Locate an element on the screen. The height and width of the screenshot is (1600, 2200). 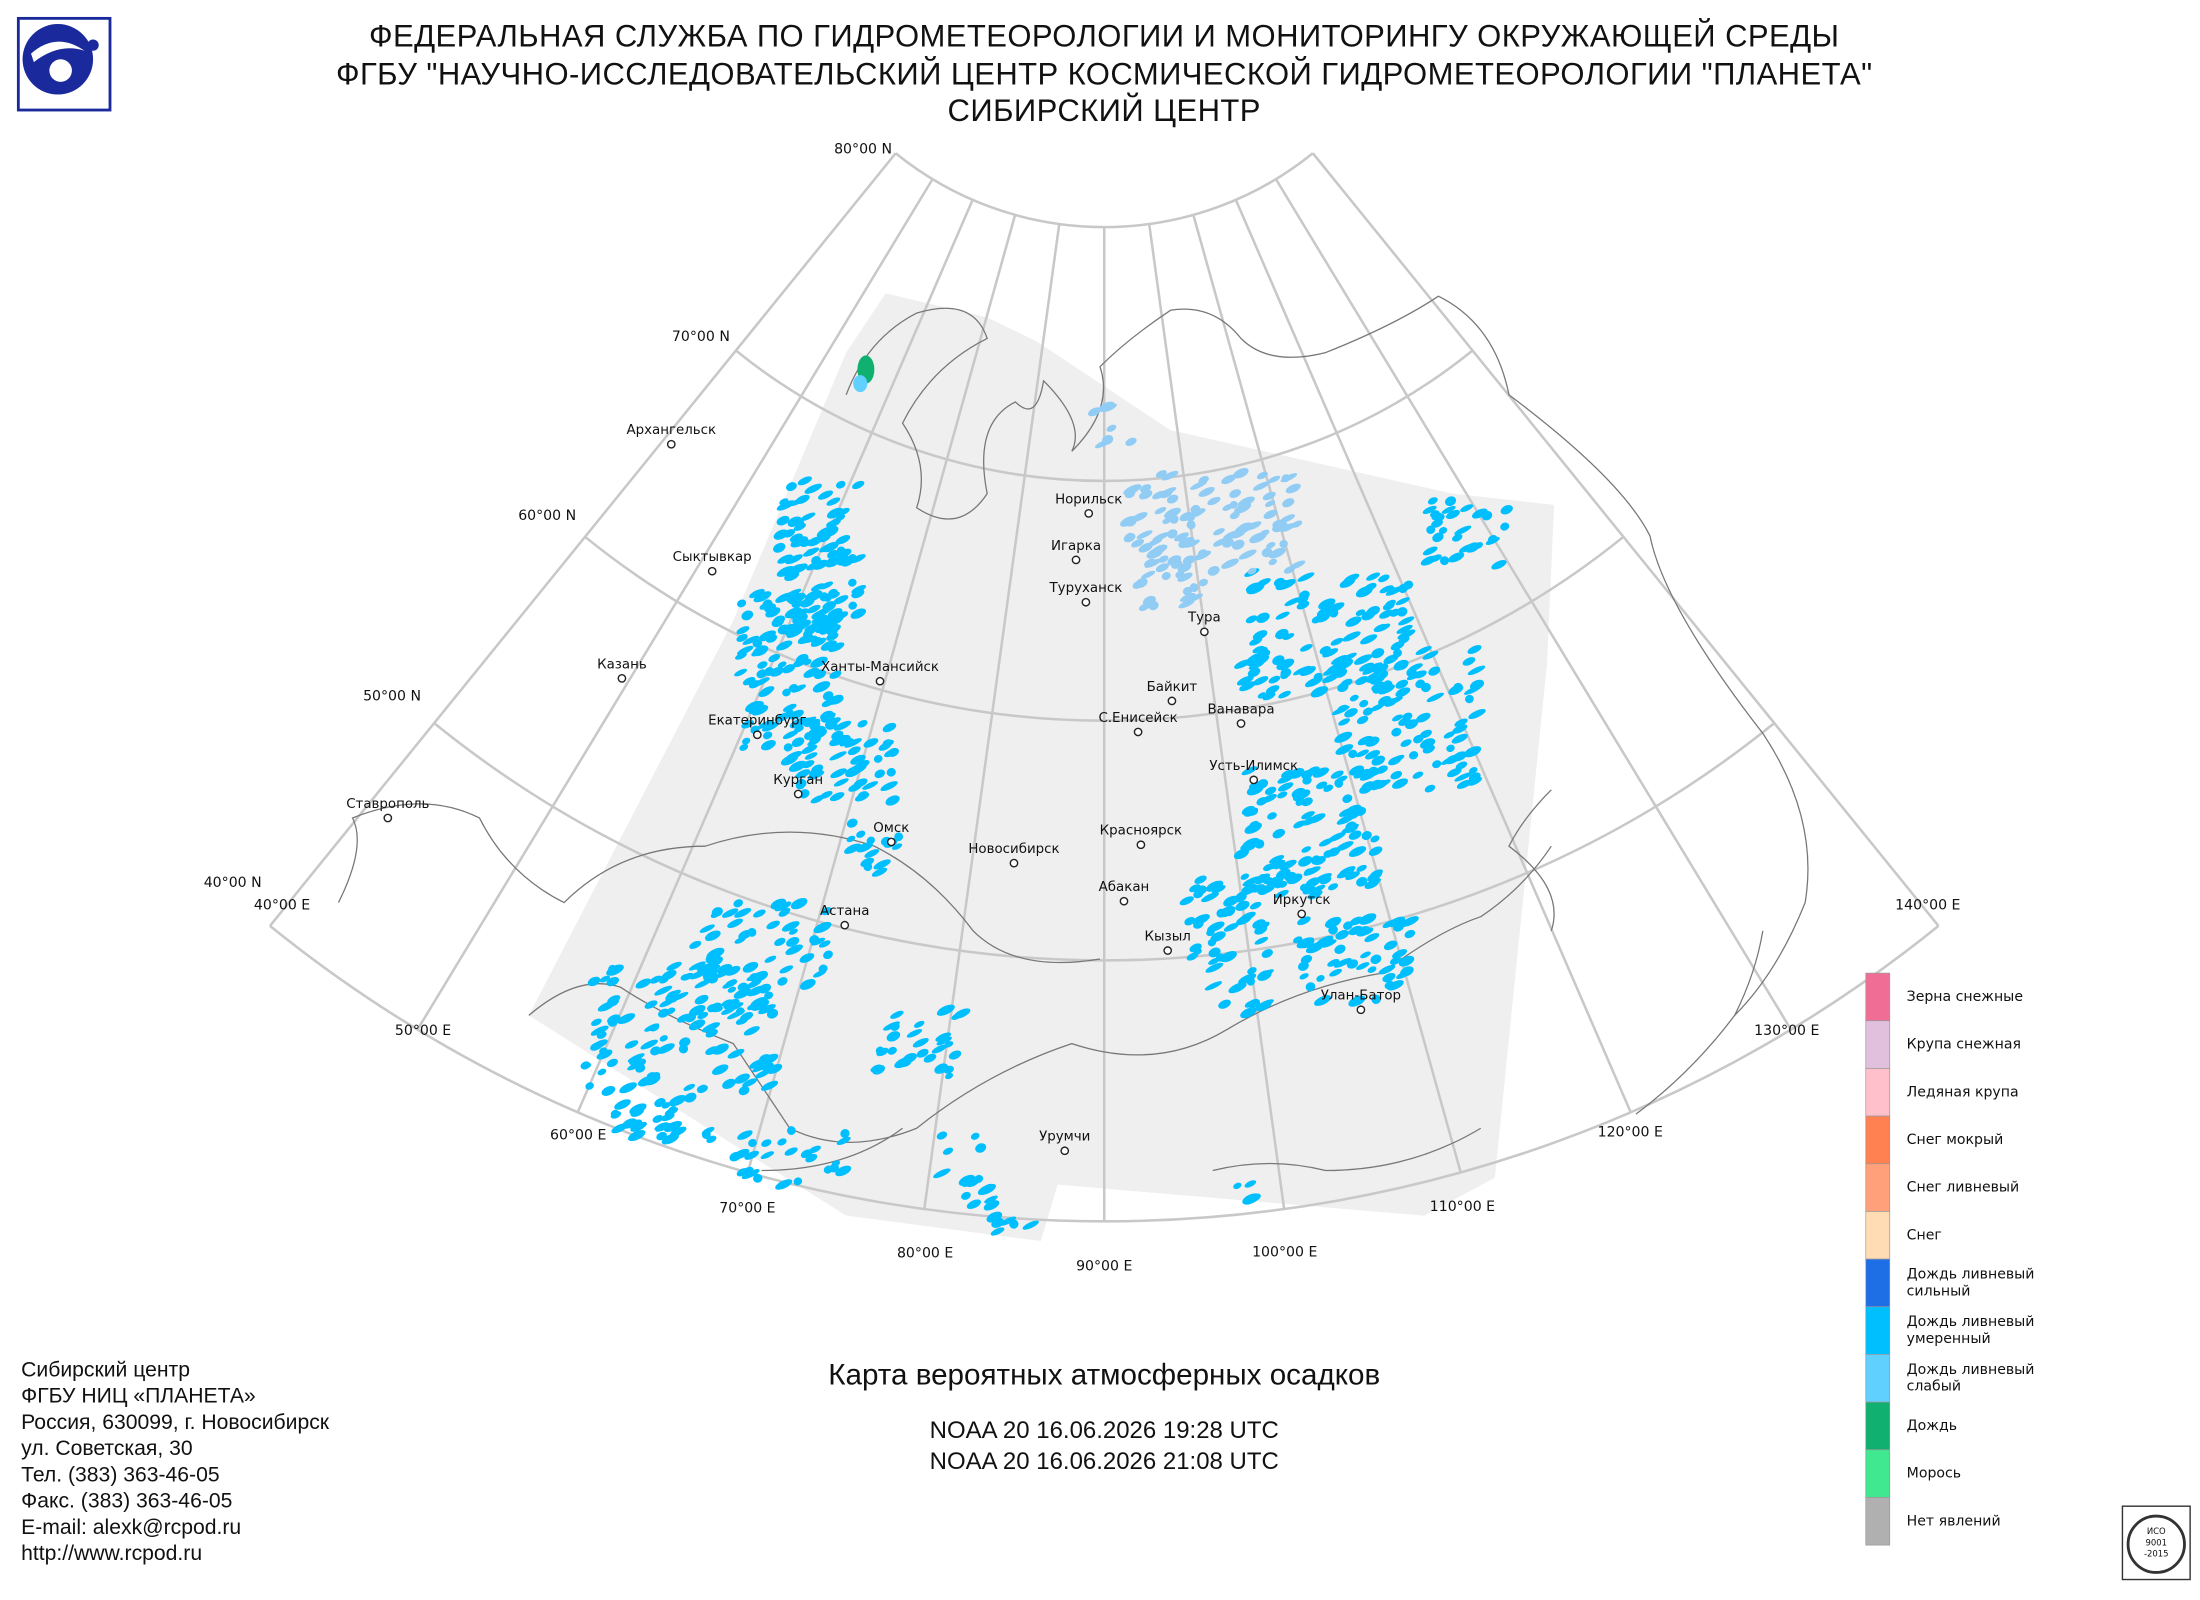
legend-label: слабый is located at coordinates (1934, 1387).